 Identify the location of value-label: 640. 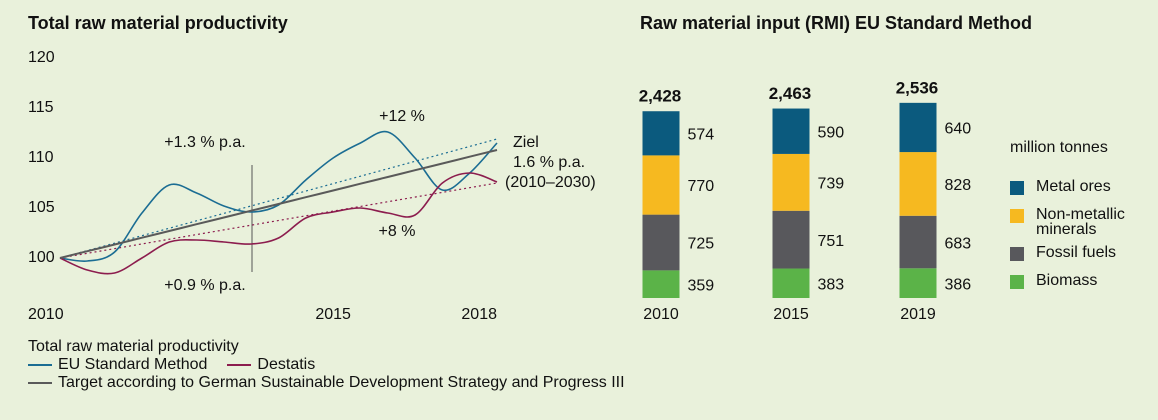
(958, 129).